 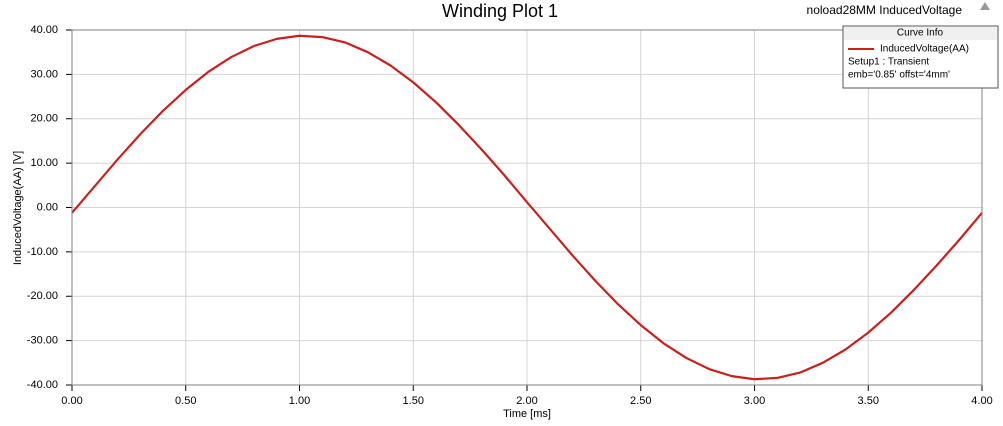 I want to click on y-tick-label: -40.00, so click(x=42, y=385).